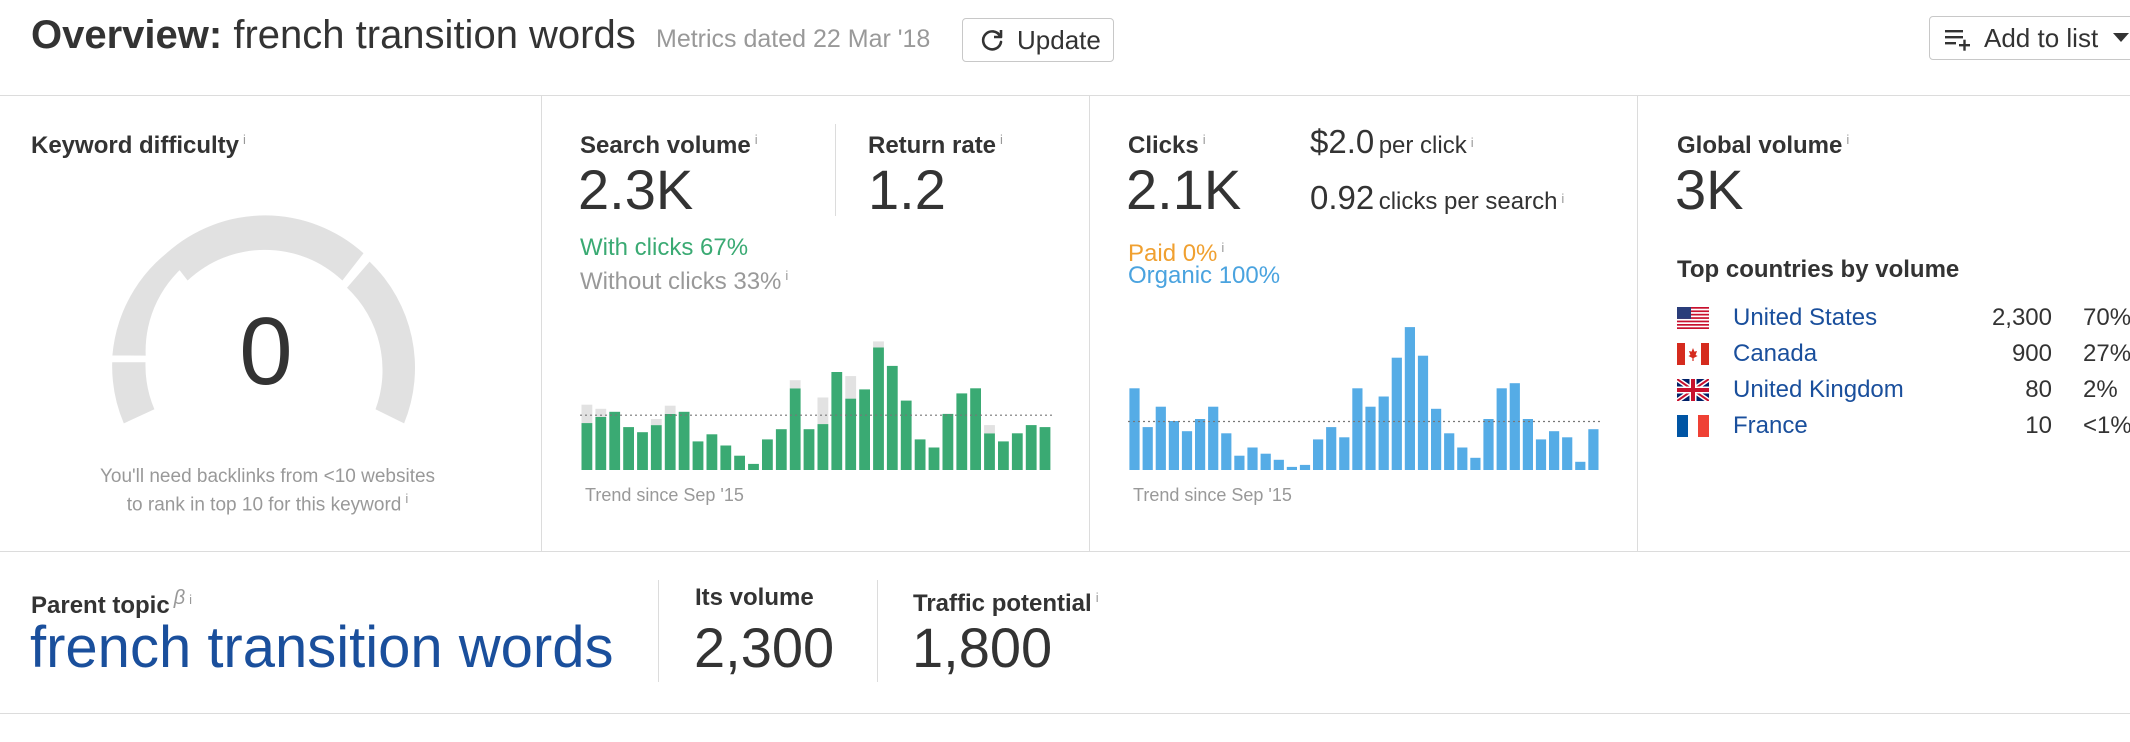 This screenshot has width=2130, height=742. What do you see at coordinates (664, 495) in the screenshot?
I see `sv-trend-label: Trend since Sep '15` at bounding box center [664, 495].